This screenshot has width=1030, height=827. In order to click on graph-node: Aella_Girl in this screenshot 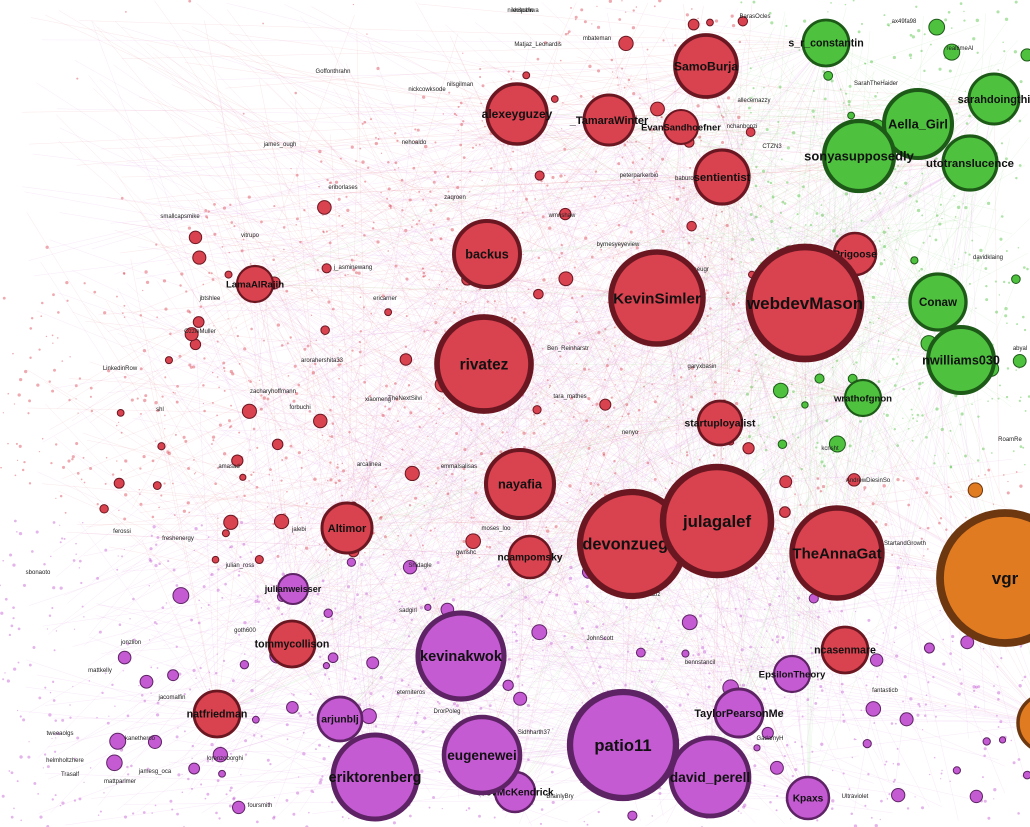, I will do `click(918, 124)`.